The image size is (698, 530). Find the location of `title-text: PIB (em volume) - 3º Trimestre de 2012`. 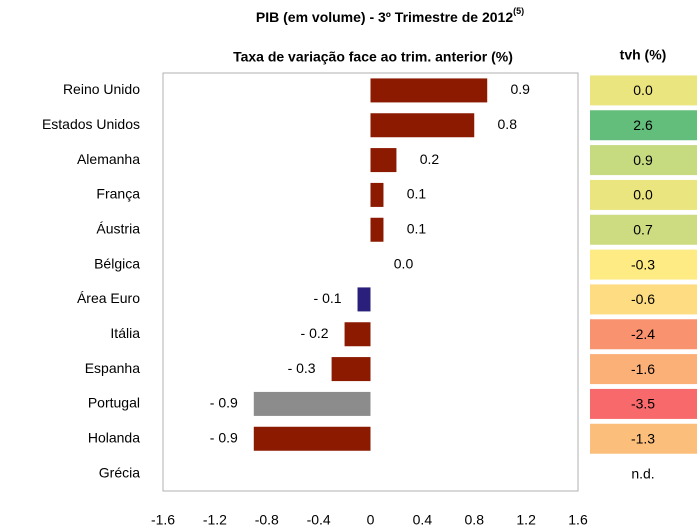

title-text: PIB (em volume) - 3º Trimestre de 2012 is located at coordinates (384, 17).